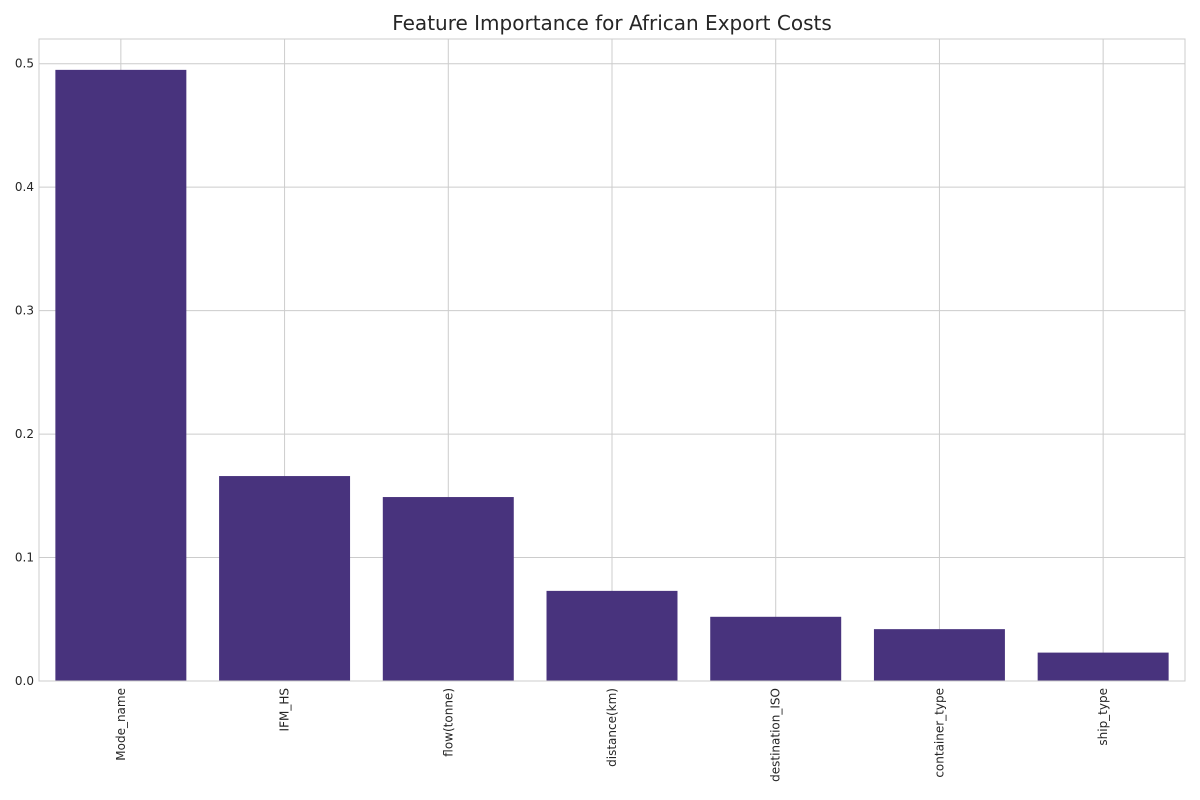  Describe the element at coordinates (121, 724) in the screenshot. I see `x-tick-label: Mode_name` at that location.